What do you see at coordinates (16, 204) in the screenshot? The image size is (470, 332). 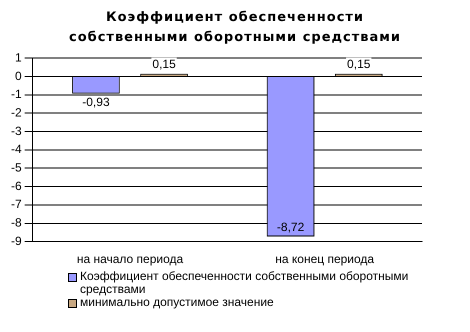 I see `y-tick-label: -7` at bounding box center [16, 204].